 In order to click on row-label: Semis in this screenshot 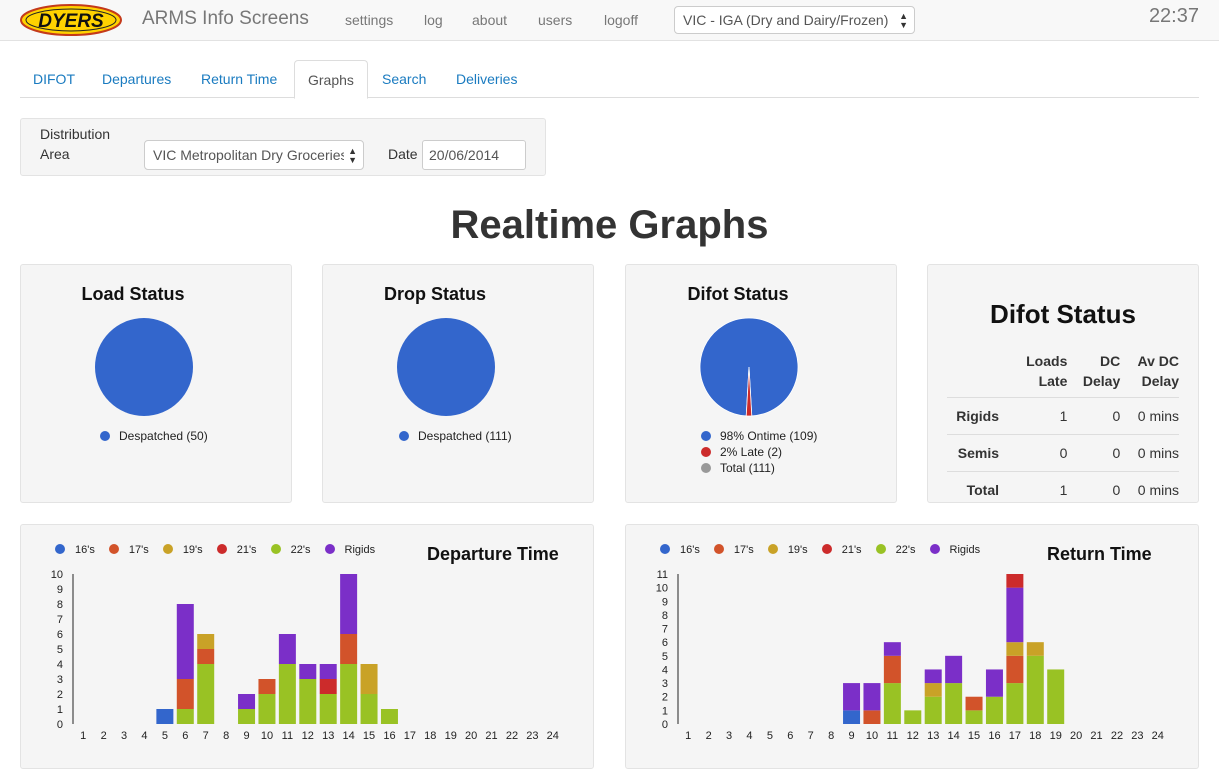, I will do `click(978, 453)`.